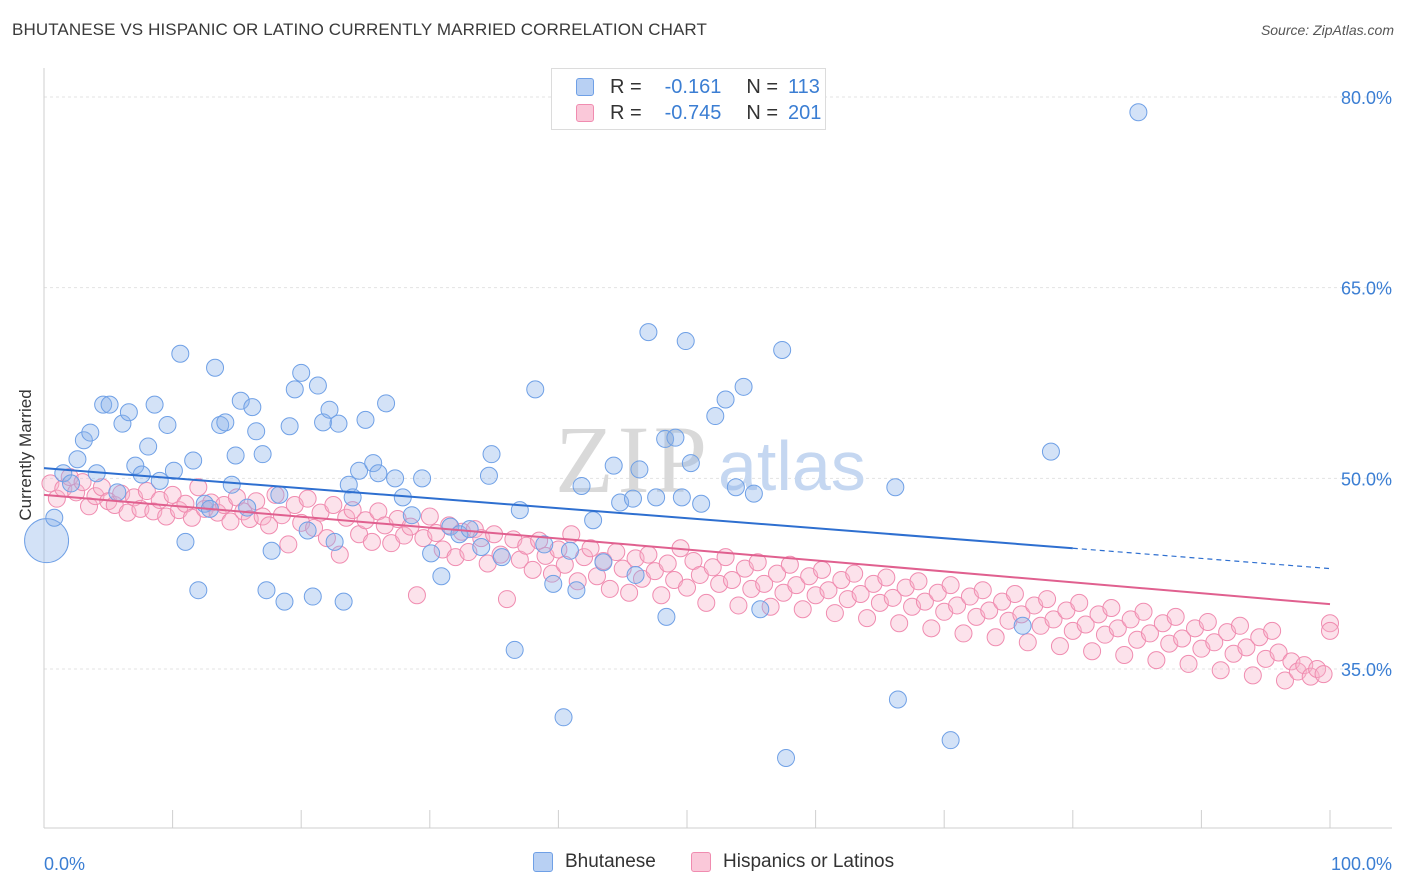  What do you see at coordinates (585, 113) in the screenshot?
I see `hispanic-swatch` at bounding box center [585, 113].